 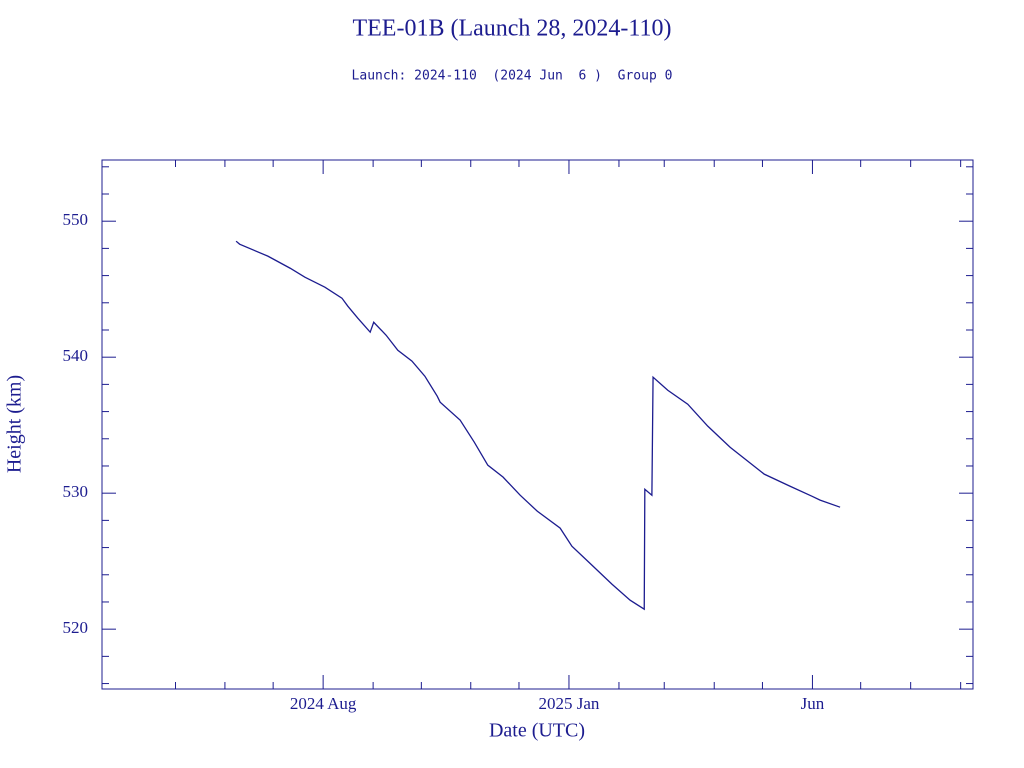 What do you see at coordinates (76, 491) in the screenshot?
I see `y-tick-label: 530` at bounding box center [76, 491].